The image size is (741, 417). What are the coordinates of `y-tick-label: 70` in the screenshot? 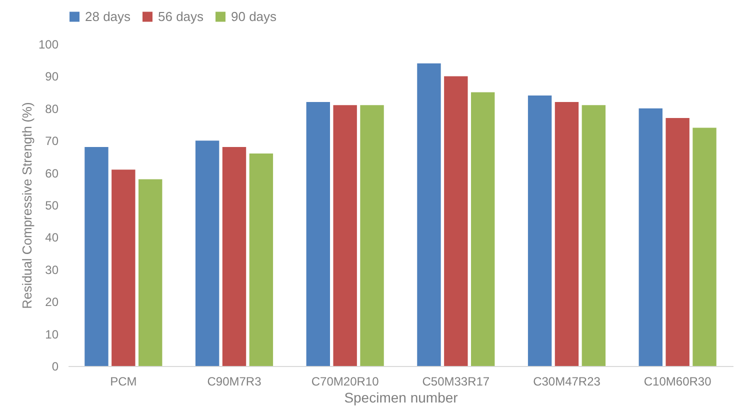 It's located at (52, 141).